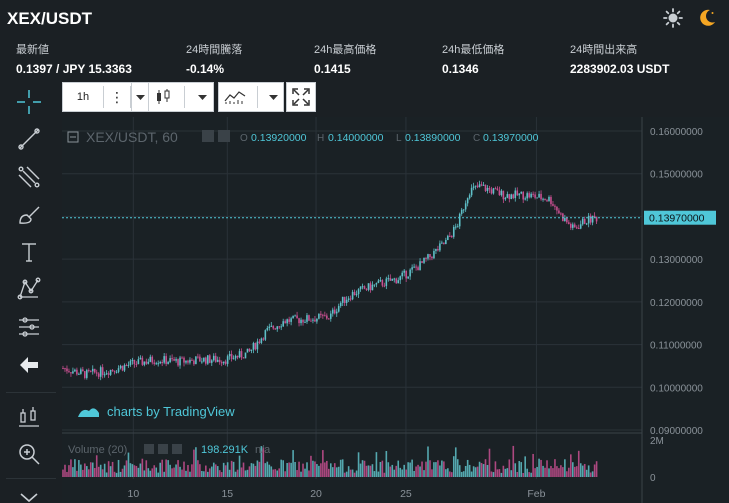 The width and height of the screenshot is (729, 503). I want to click on pattern-icon, so click(29, 289).